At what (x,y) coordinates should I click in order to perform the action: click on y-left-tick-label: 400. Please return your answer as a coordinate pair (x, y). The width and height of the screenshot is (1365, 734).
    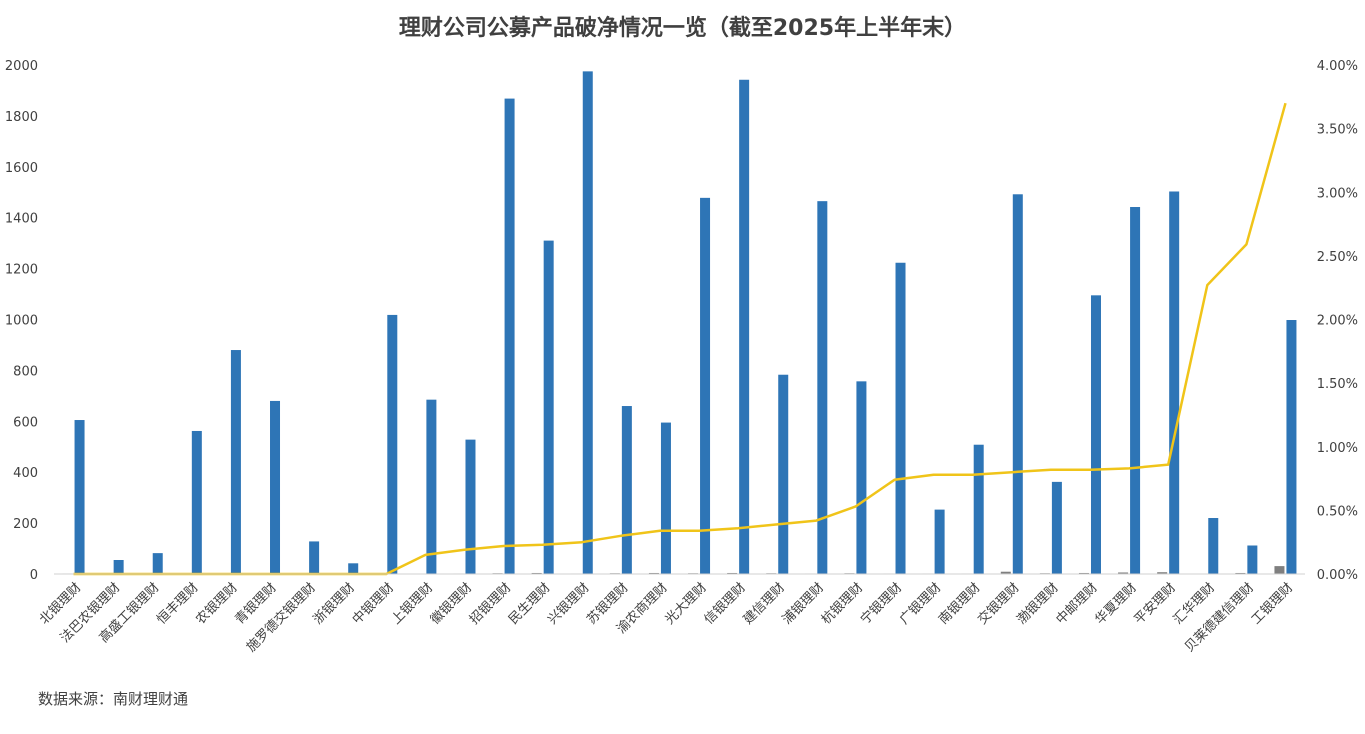
    Looking at the image, I should click on (25, 473).